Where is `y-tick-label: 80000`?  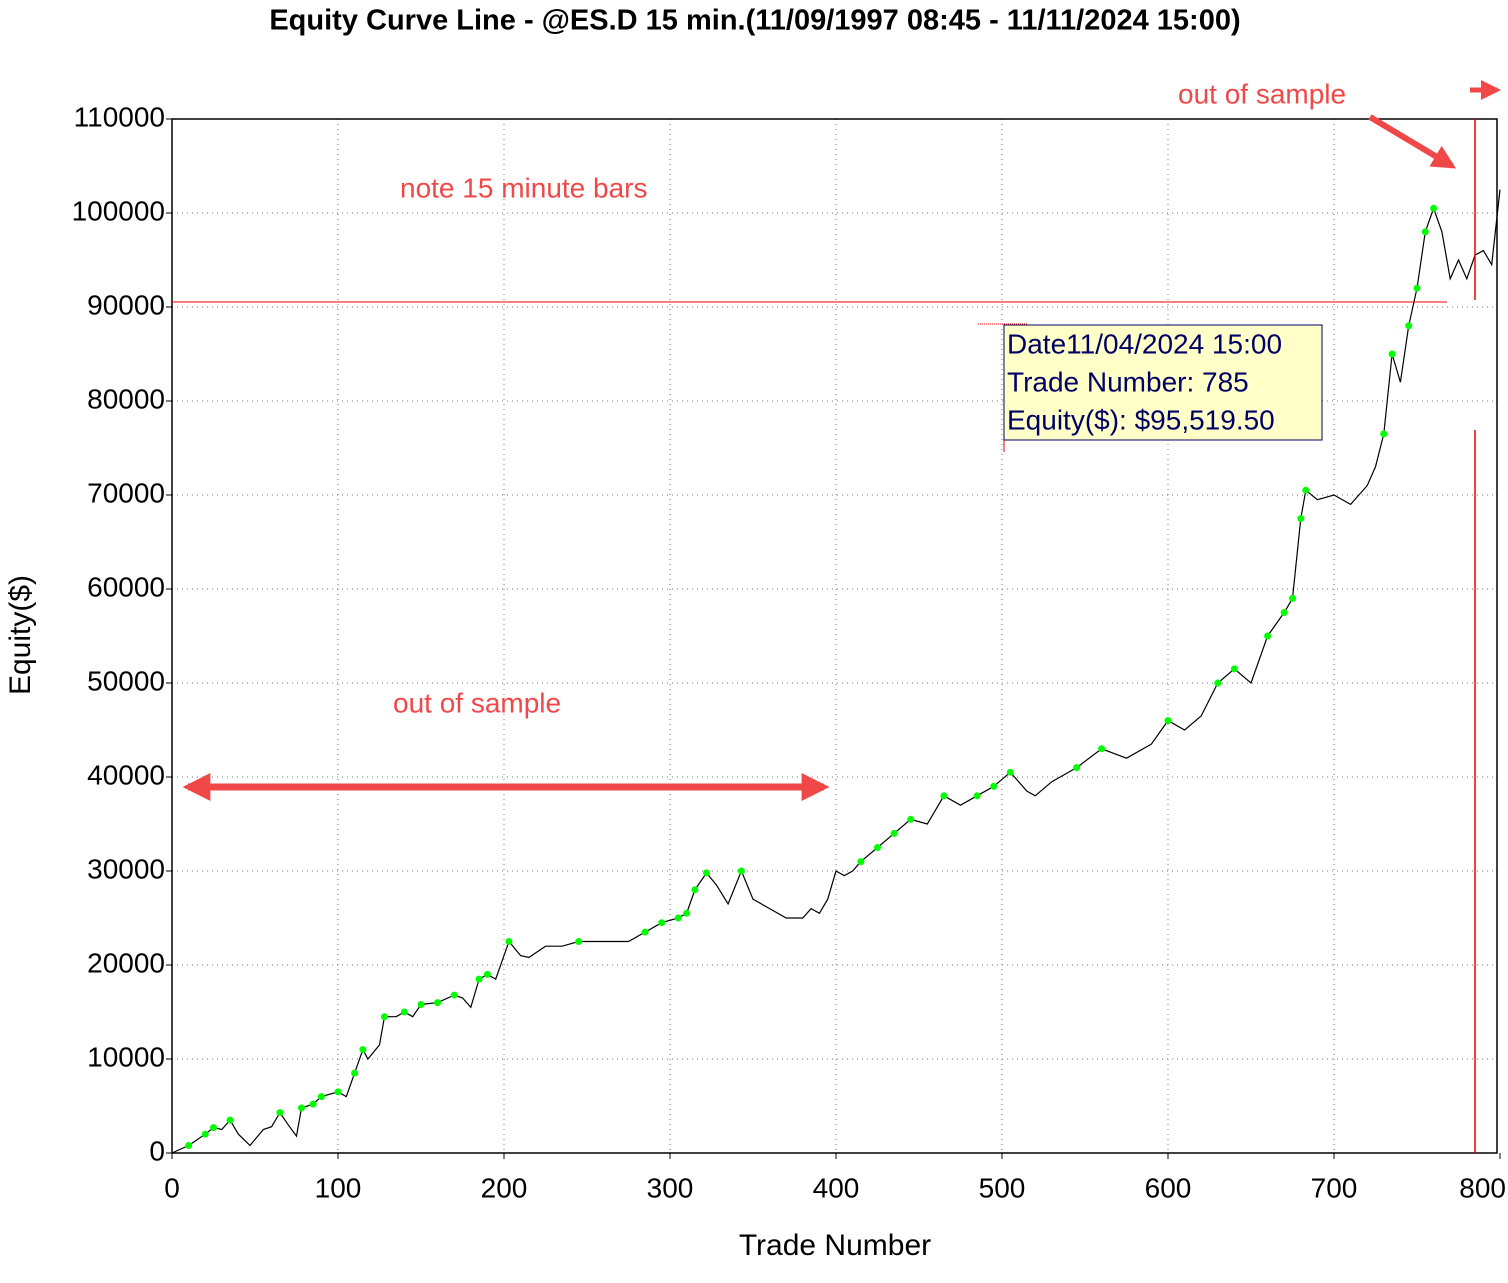
y-tick-label: 80000 is located at coordinates (126, 398).